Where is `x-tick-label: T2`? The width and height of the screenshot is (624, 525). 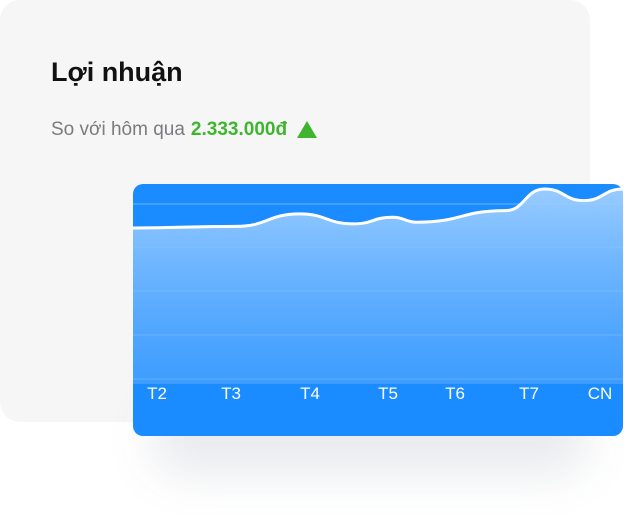 x-tick-label: T2 is located at coordinates (157, 393).